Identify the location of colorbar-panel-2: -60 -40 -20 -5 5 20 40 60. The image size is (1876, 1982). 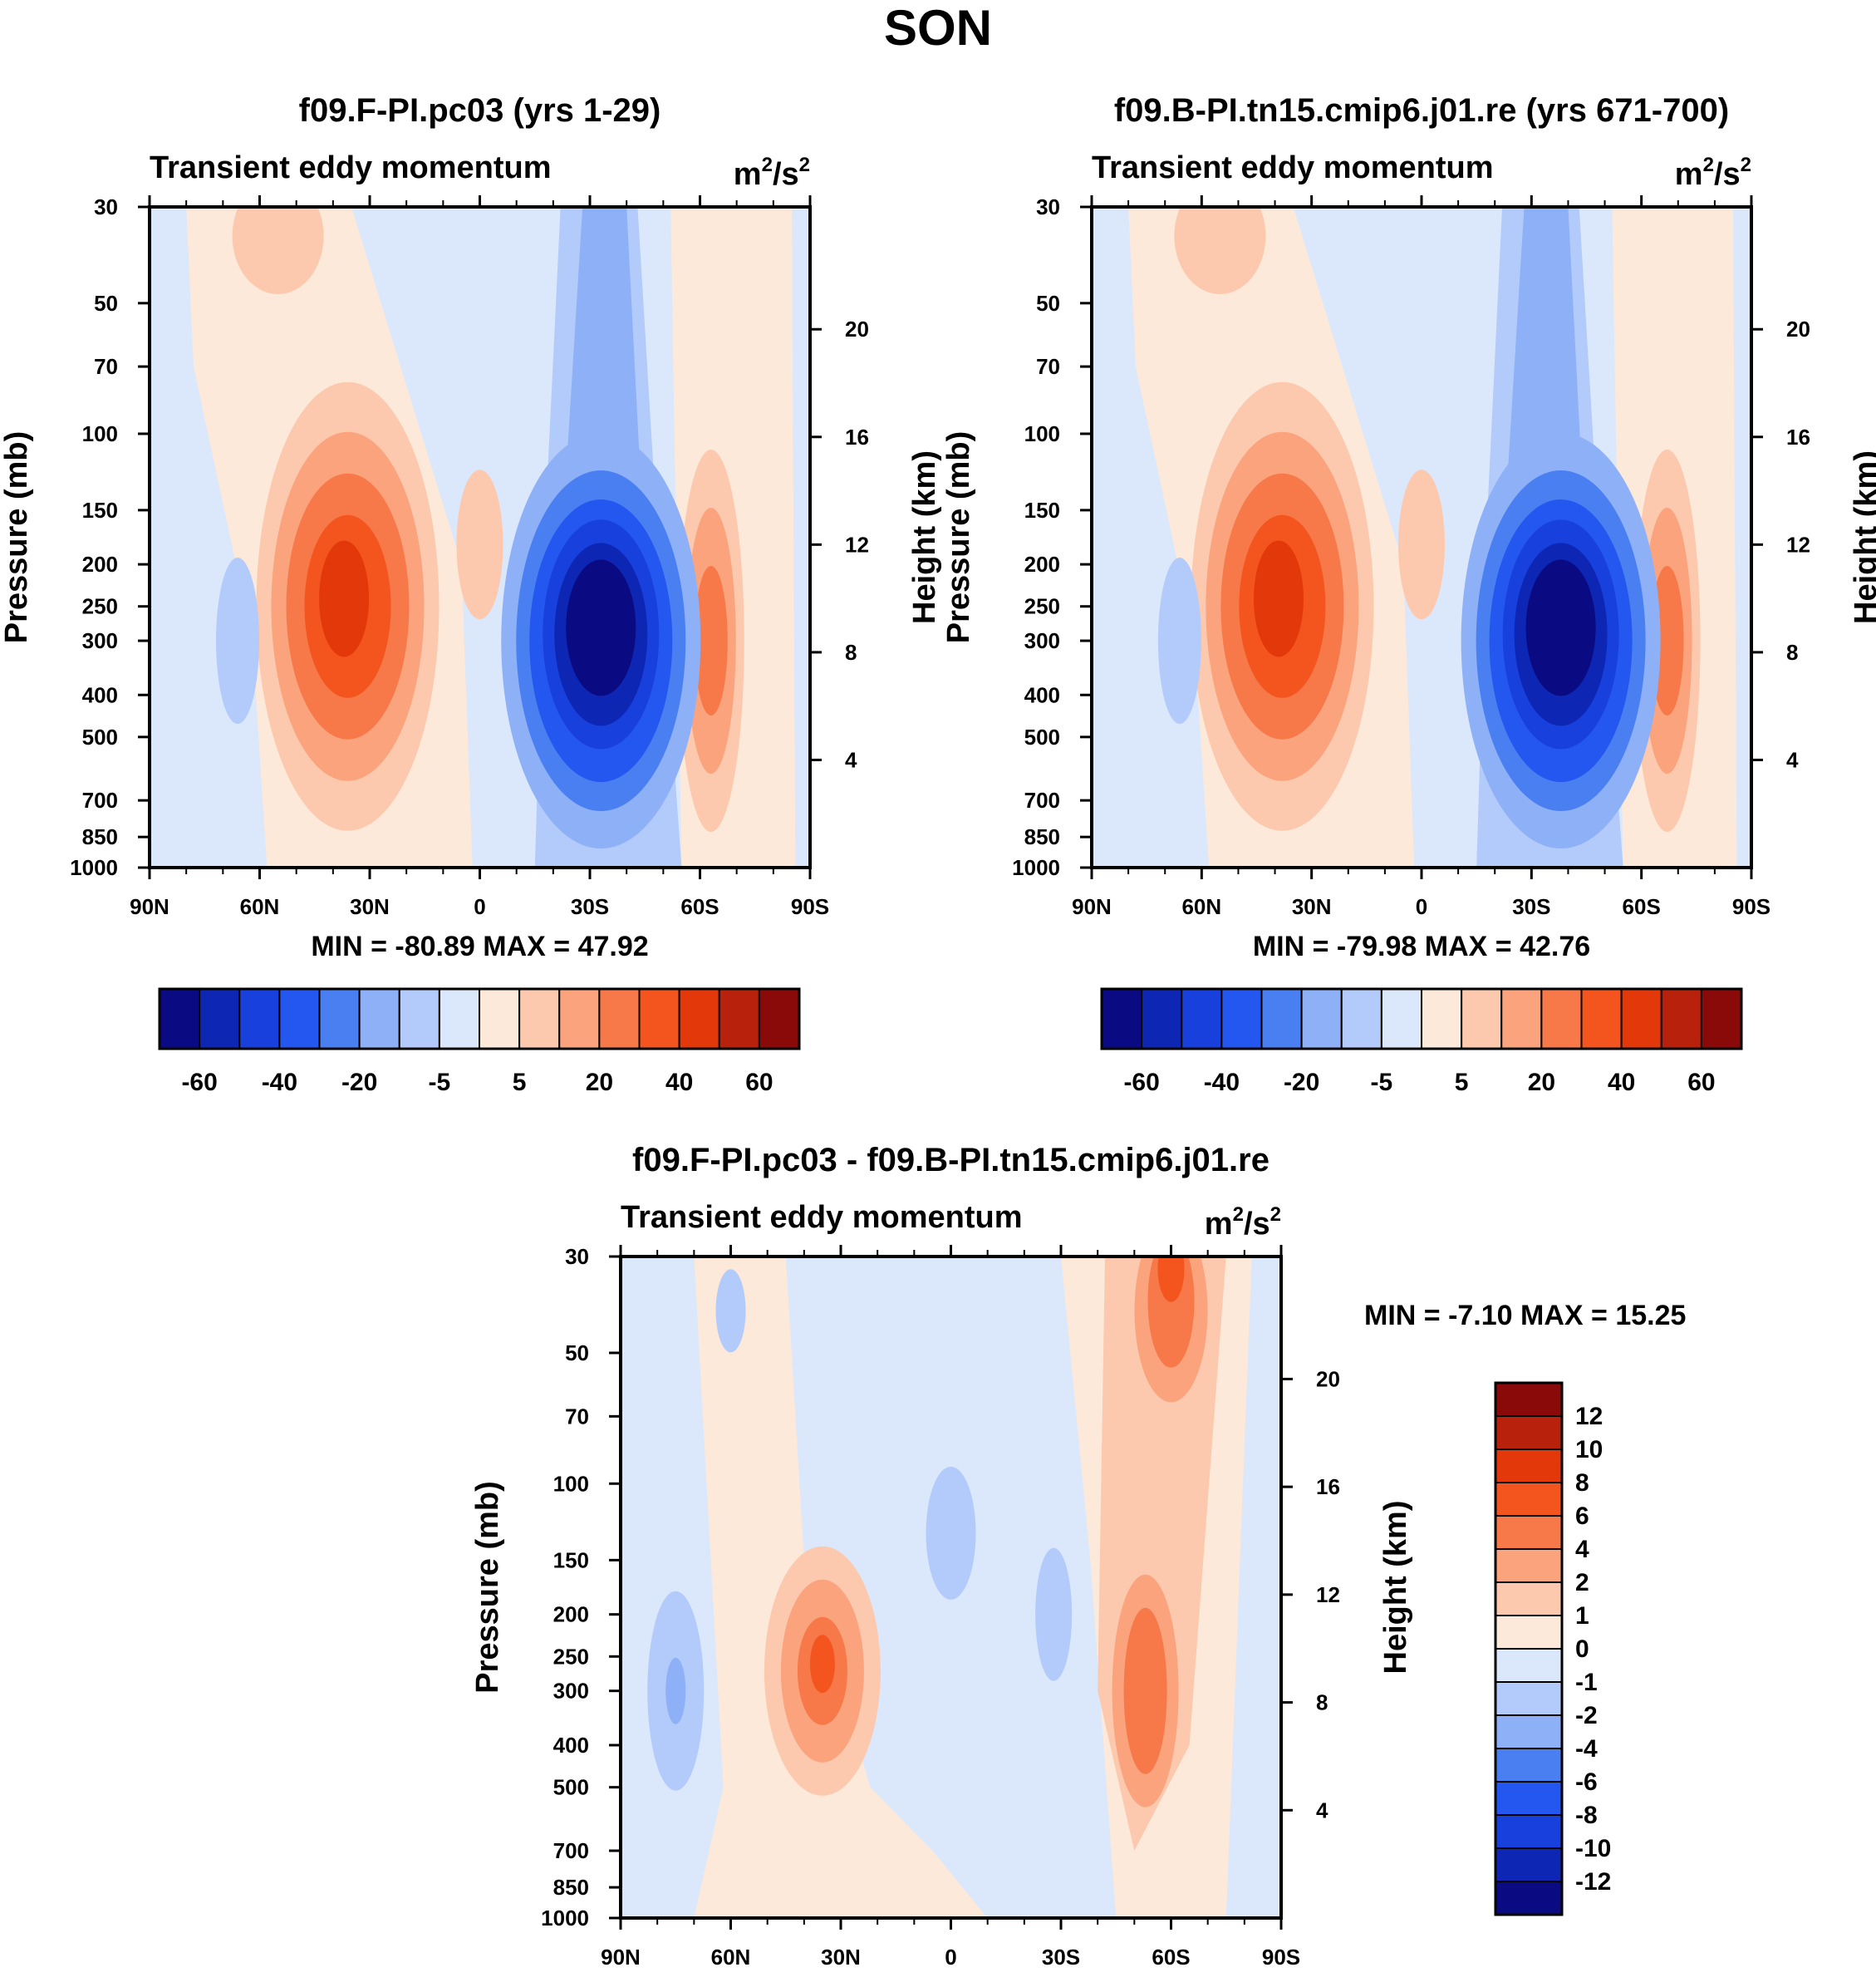
(1421, 1041).